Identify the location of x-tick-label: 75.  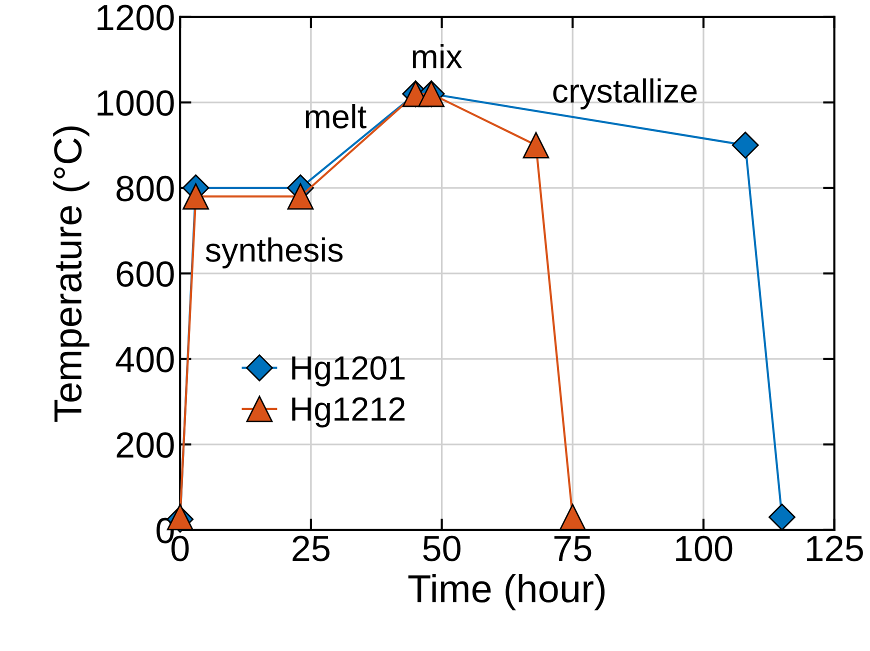
(573, 549).